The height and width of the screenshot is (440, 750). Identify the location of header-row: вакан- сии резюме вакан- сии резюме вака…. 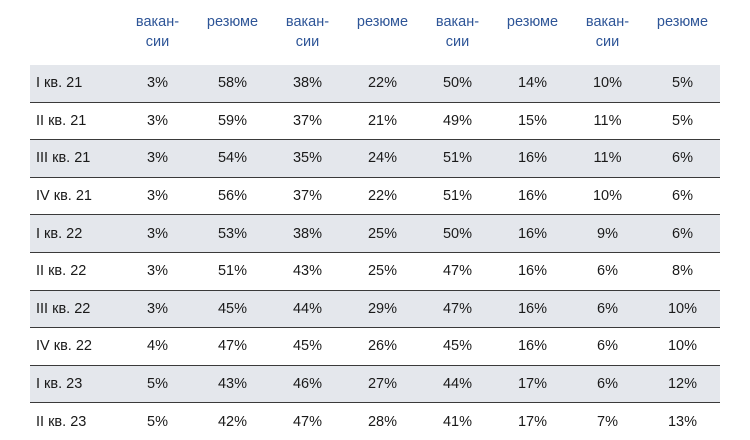
(375, 38).